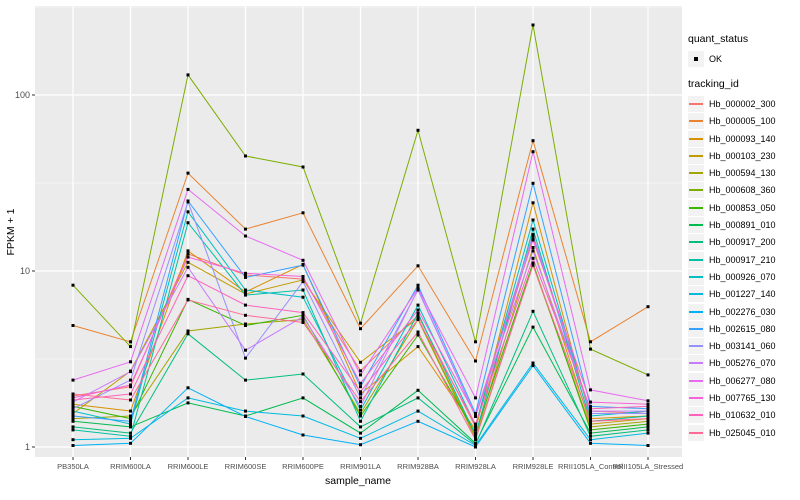 Image resolution: width=800 pixels, height=500 pixels. I want to click on legend-item-label: Hb_000103_230, so click(742, 155).